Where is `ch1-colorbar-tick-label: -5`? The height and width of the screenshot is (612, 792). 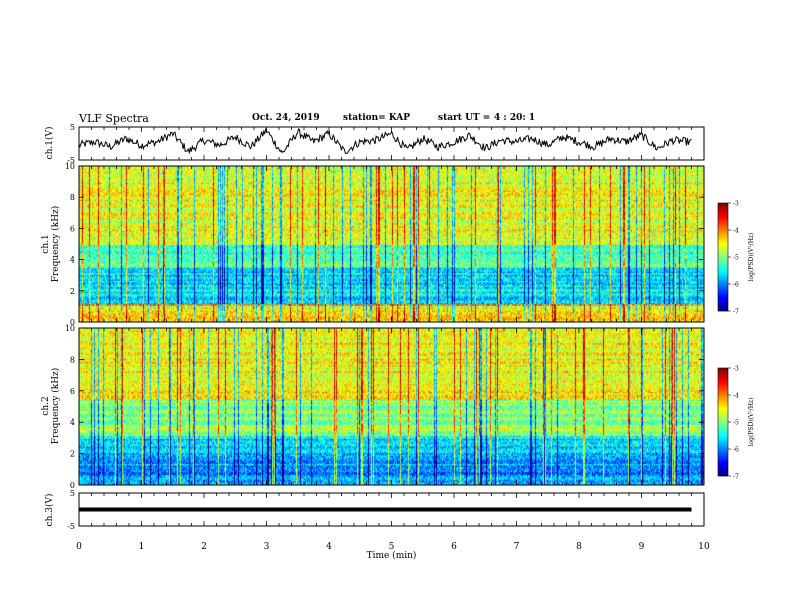
ch1-colorbar-tick-label: -5 is located at coordinates (736, 258).